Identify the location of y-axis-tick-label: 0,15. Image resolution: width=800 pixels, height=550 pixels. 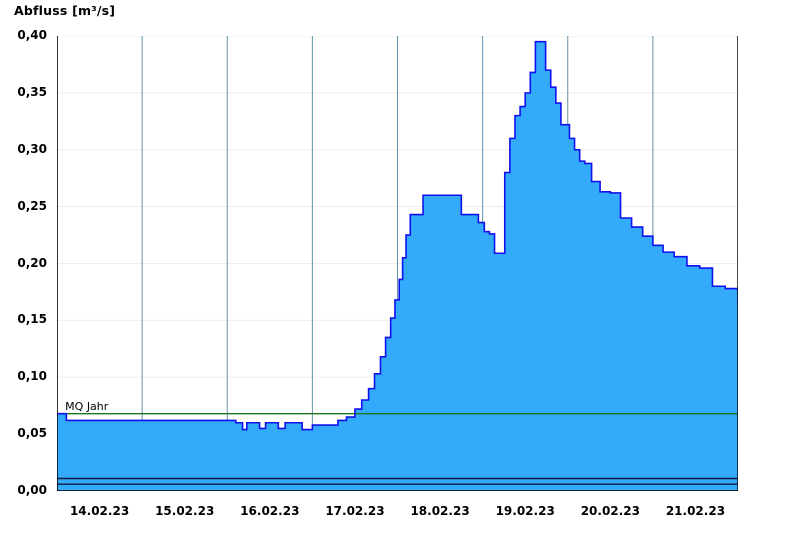
(32, 319).